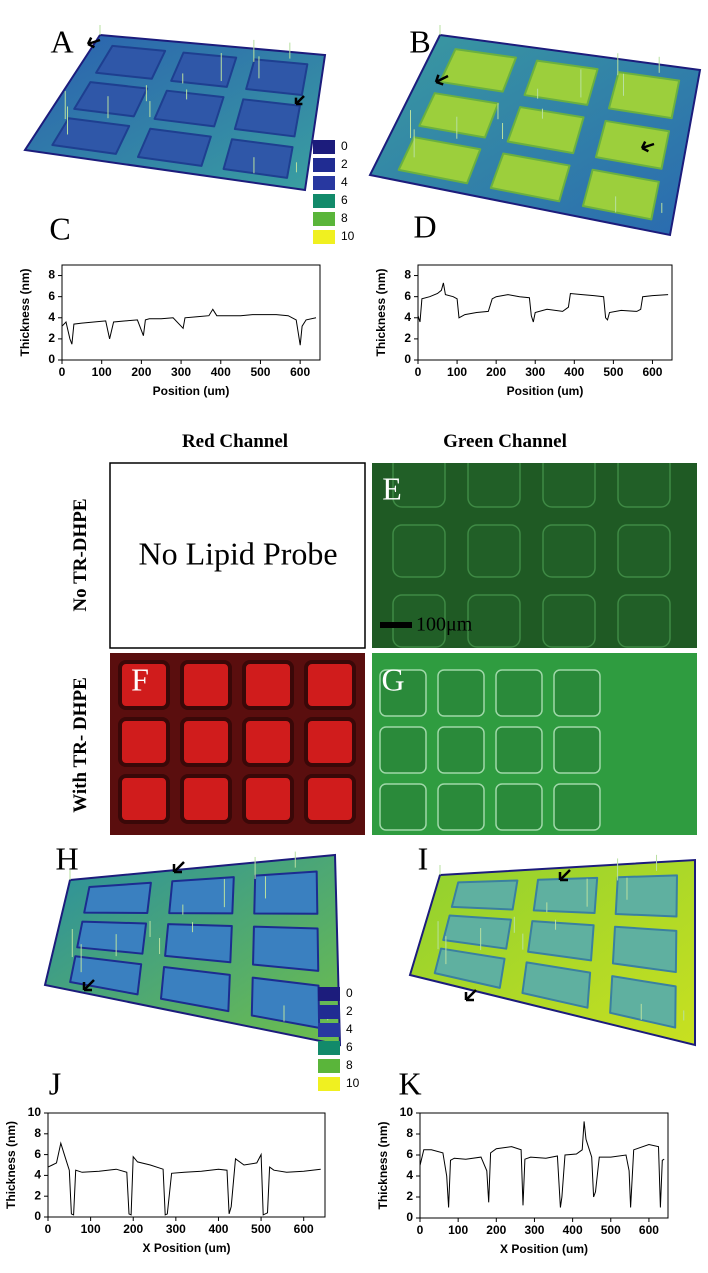  Describe the element at coordinates (237, 553) in the screenshot. I see `placeholder: No Lipid Probe` at that location.